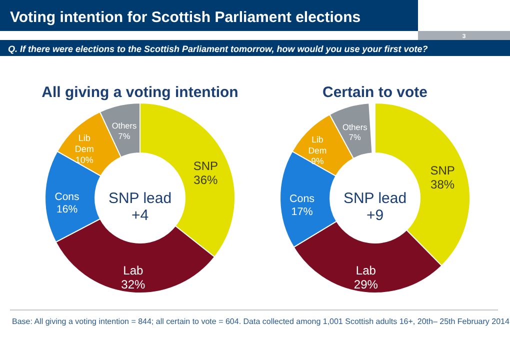  Describe the element at coordinates (140, 92) in the screenshot. I see `chart-title: All giving a voting intention` at that location.